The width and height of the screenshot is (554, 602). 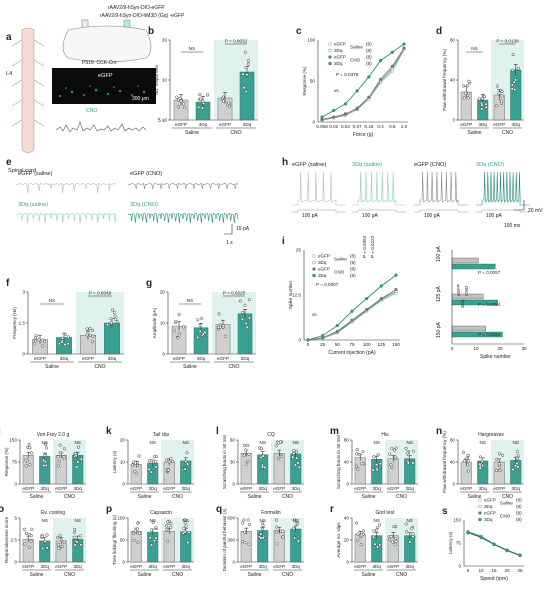 I want to click on right-row-3: 150 pA, so click(x=439, y=329).